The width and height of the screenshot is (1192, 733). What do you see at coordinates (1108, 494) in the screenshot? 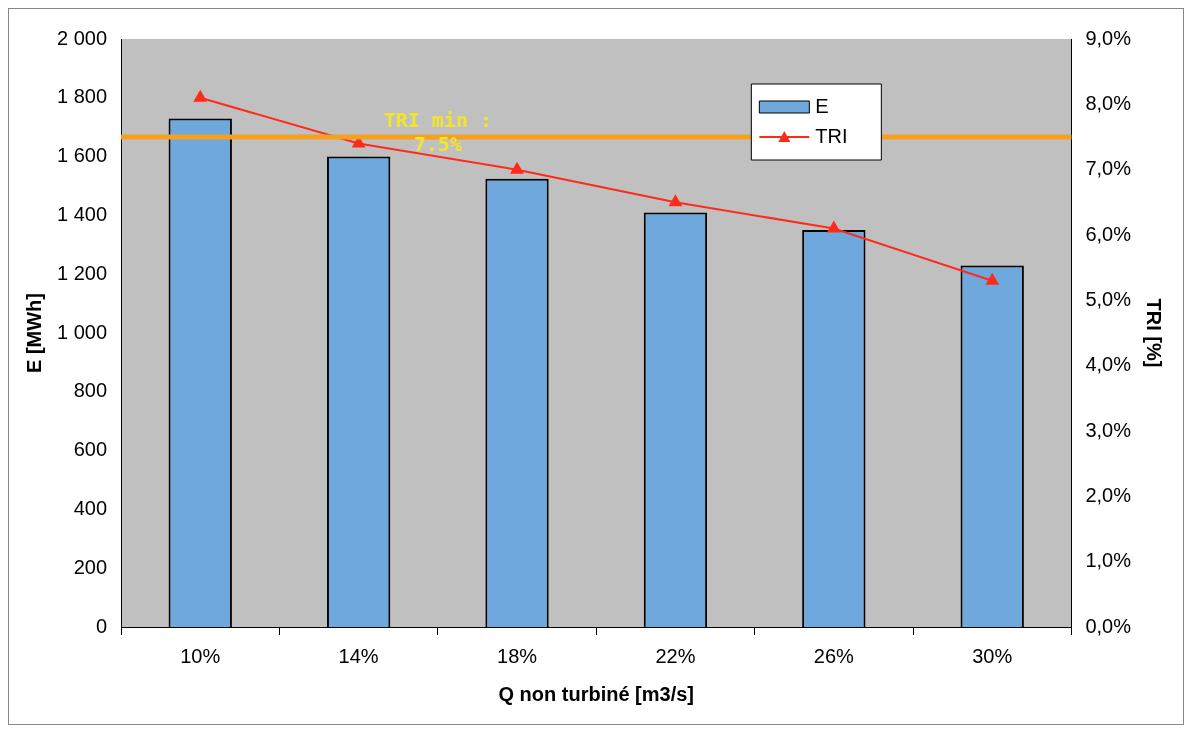
I see `y2-tick-label: 2,0%` at bounding box center [1108, 494].